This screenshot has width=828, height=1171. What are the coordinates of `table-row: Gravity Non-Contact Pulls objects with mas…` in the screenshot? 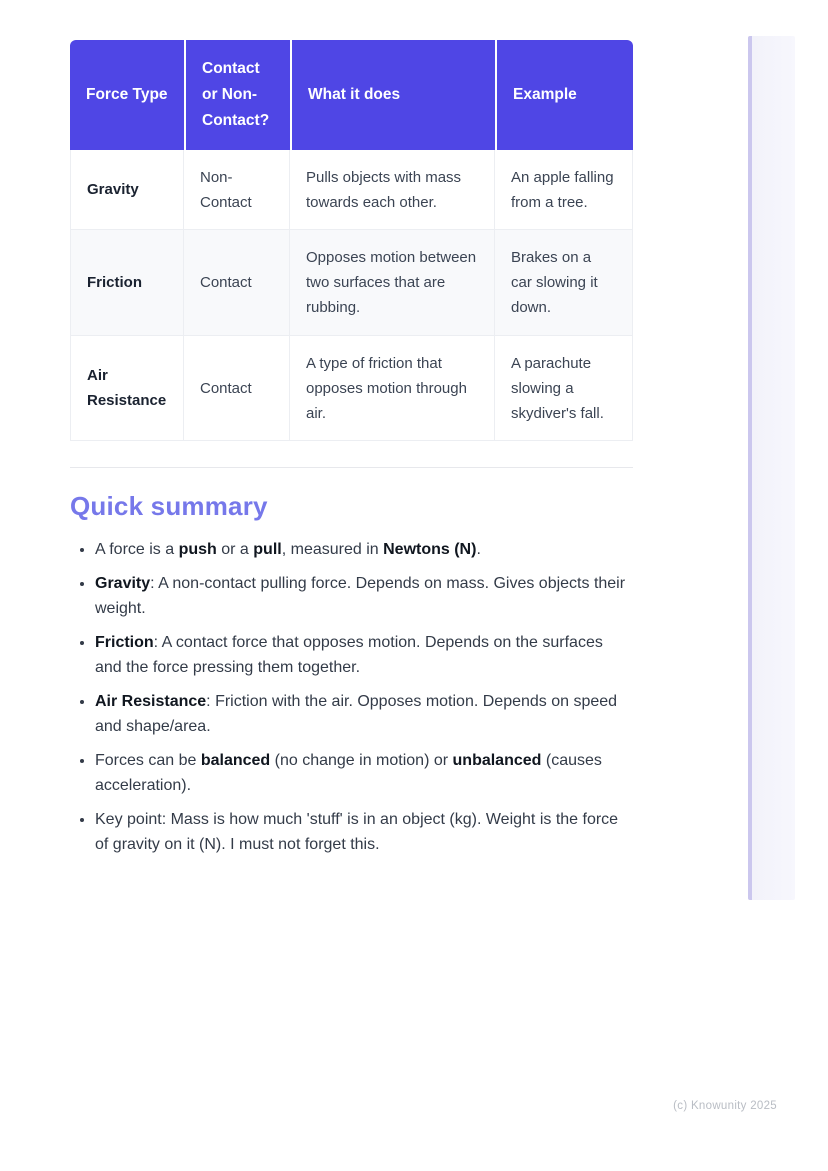 It's located at (351, 190).